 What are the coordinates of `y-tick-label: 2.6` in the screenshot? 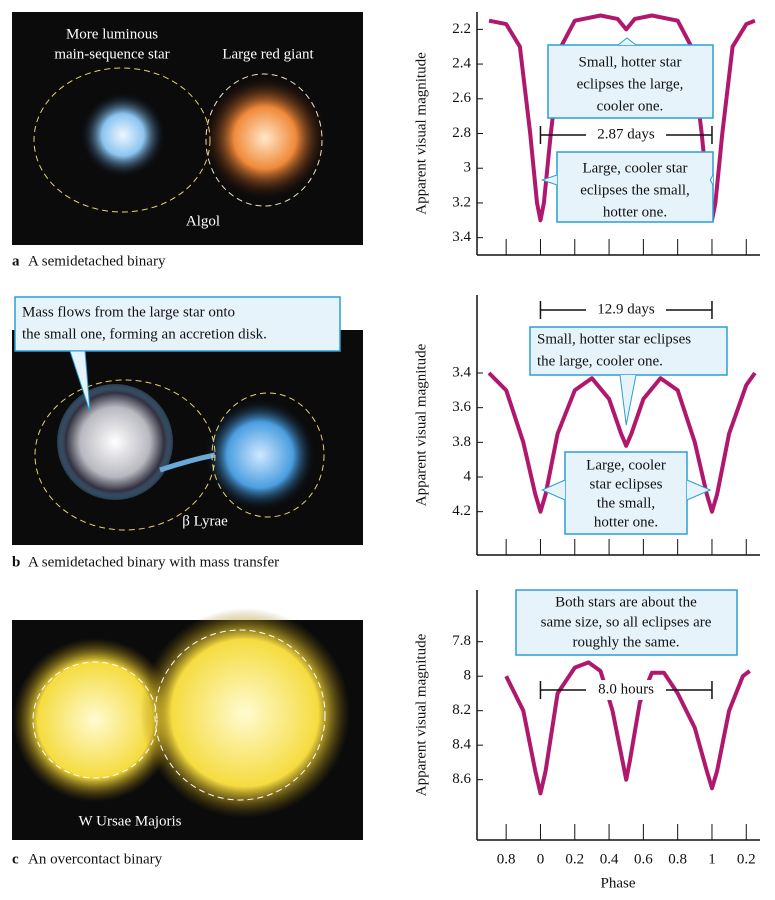 It's located at (461, 98).